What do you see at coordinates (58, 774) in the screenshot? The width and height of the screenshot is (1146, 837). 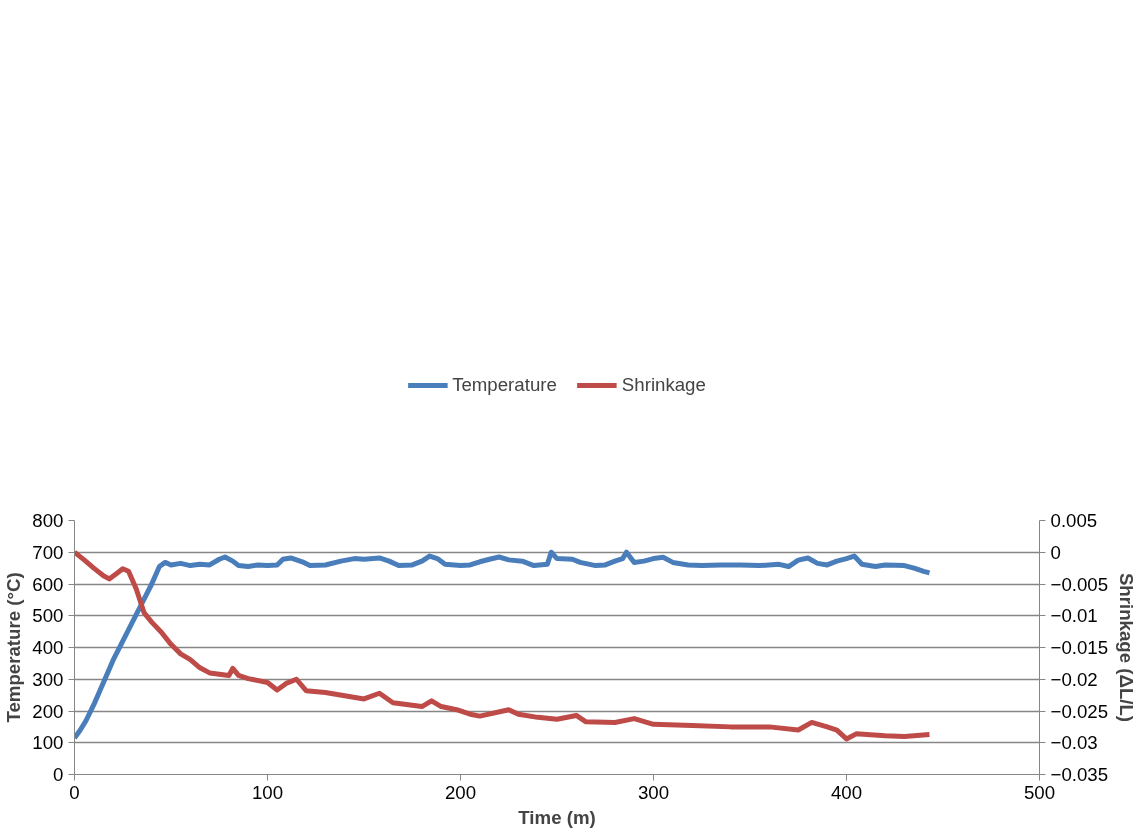 I see `y-tick-label: 0` at bounding box center [58, 774].